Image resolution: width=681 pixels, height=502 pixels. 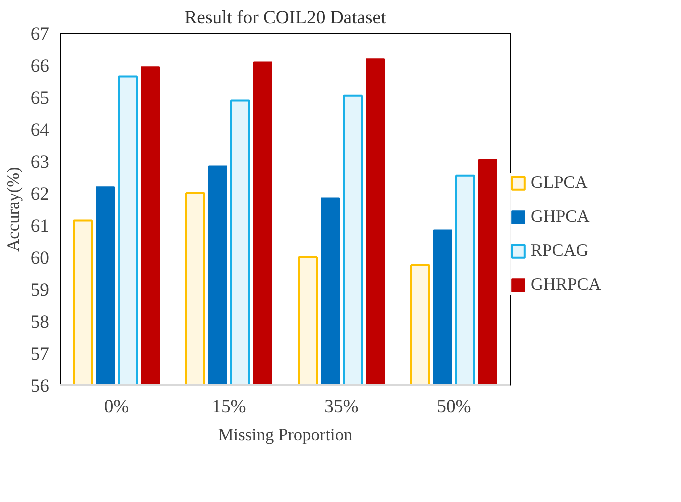 I want to click on x-tick-label: 15%, so click(x=229, y=407).